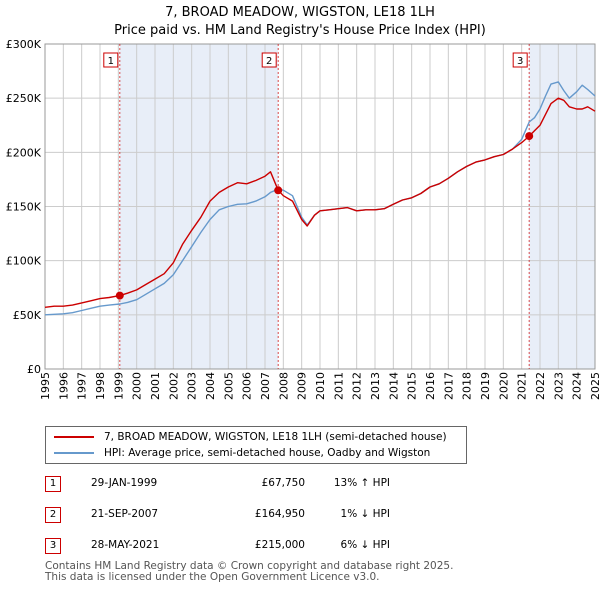 The image size is (600, 590). What do you see at coordinates (155, 386) in the screenshot?
I see `x-tick-label: 2001` at bounding box center [155, 386].